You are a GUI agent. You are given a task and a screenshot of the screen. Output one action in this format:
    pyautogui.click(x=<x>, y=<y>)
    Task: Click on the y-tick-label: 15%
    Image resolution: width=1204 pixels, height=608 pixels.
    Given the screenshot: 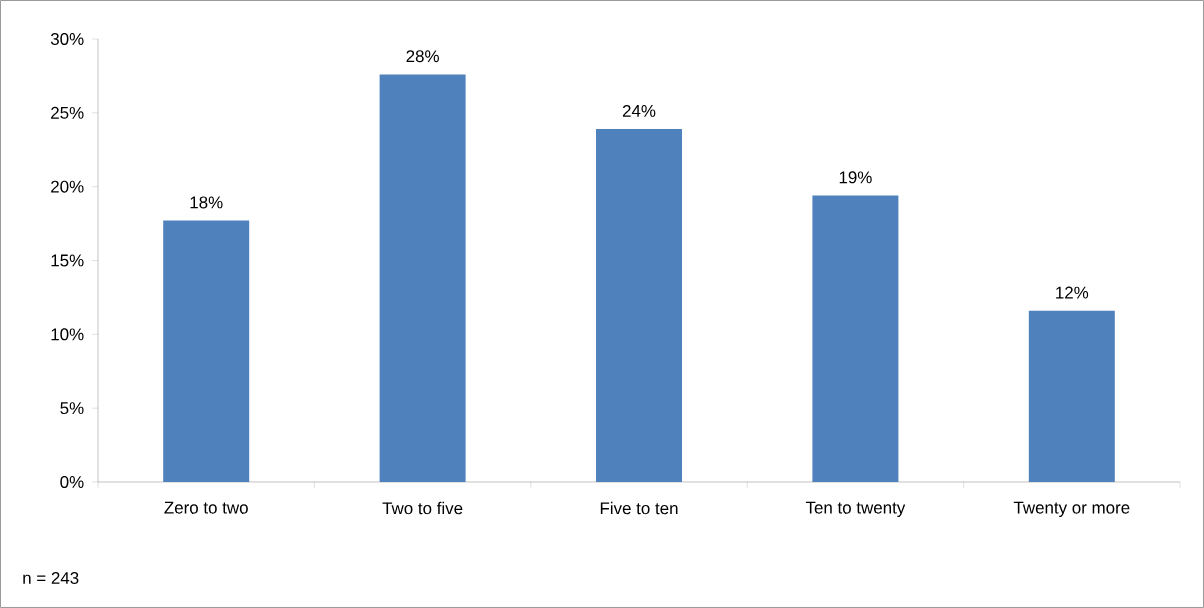 What is the action you would take?
    pyautogui.click(x=67, y=260)
    